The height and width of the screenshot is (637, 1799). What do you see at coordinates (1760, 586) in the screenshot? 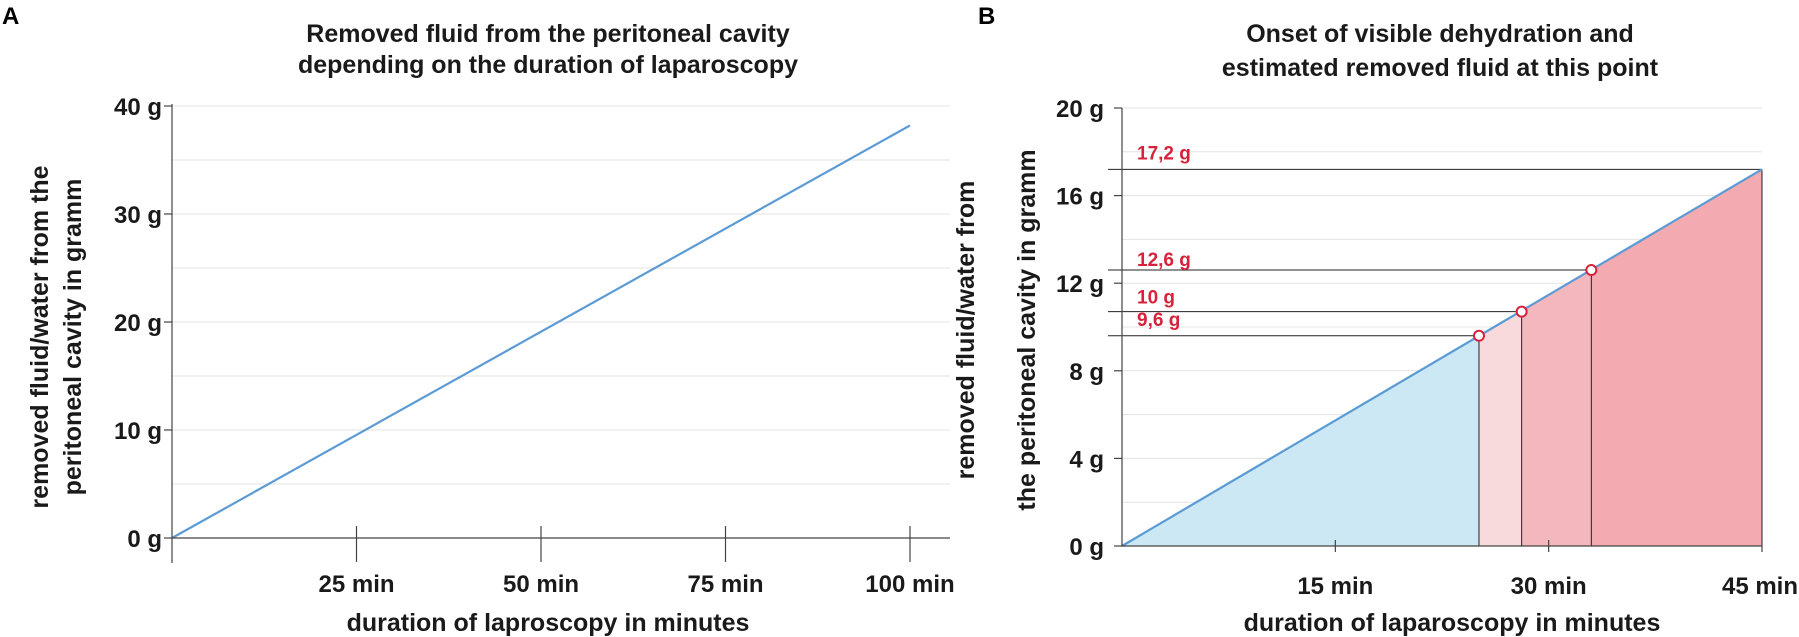
I see `x-tick-label: 45 min` at bounding box center [1760, 586].